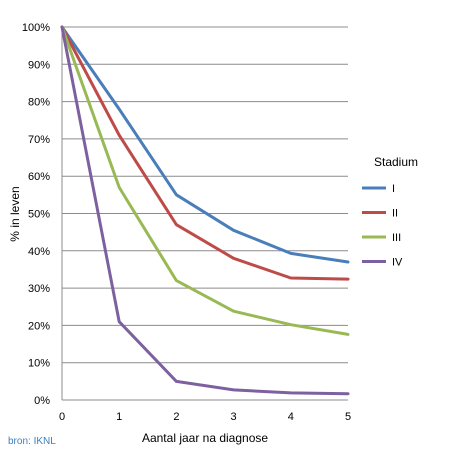 This screenshot has height=451, width=450. I want to click on legend-label-iii: III, so click(396, 238).